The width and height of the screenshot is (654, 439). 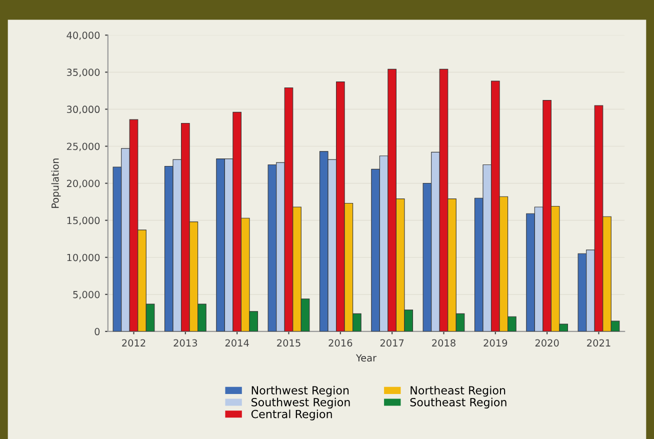 I want to click on y-tick-label: 25,000, so click(x=83, y=147).